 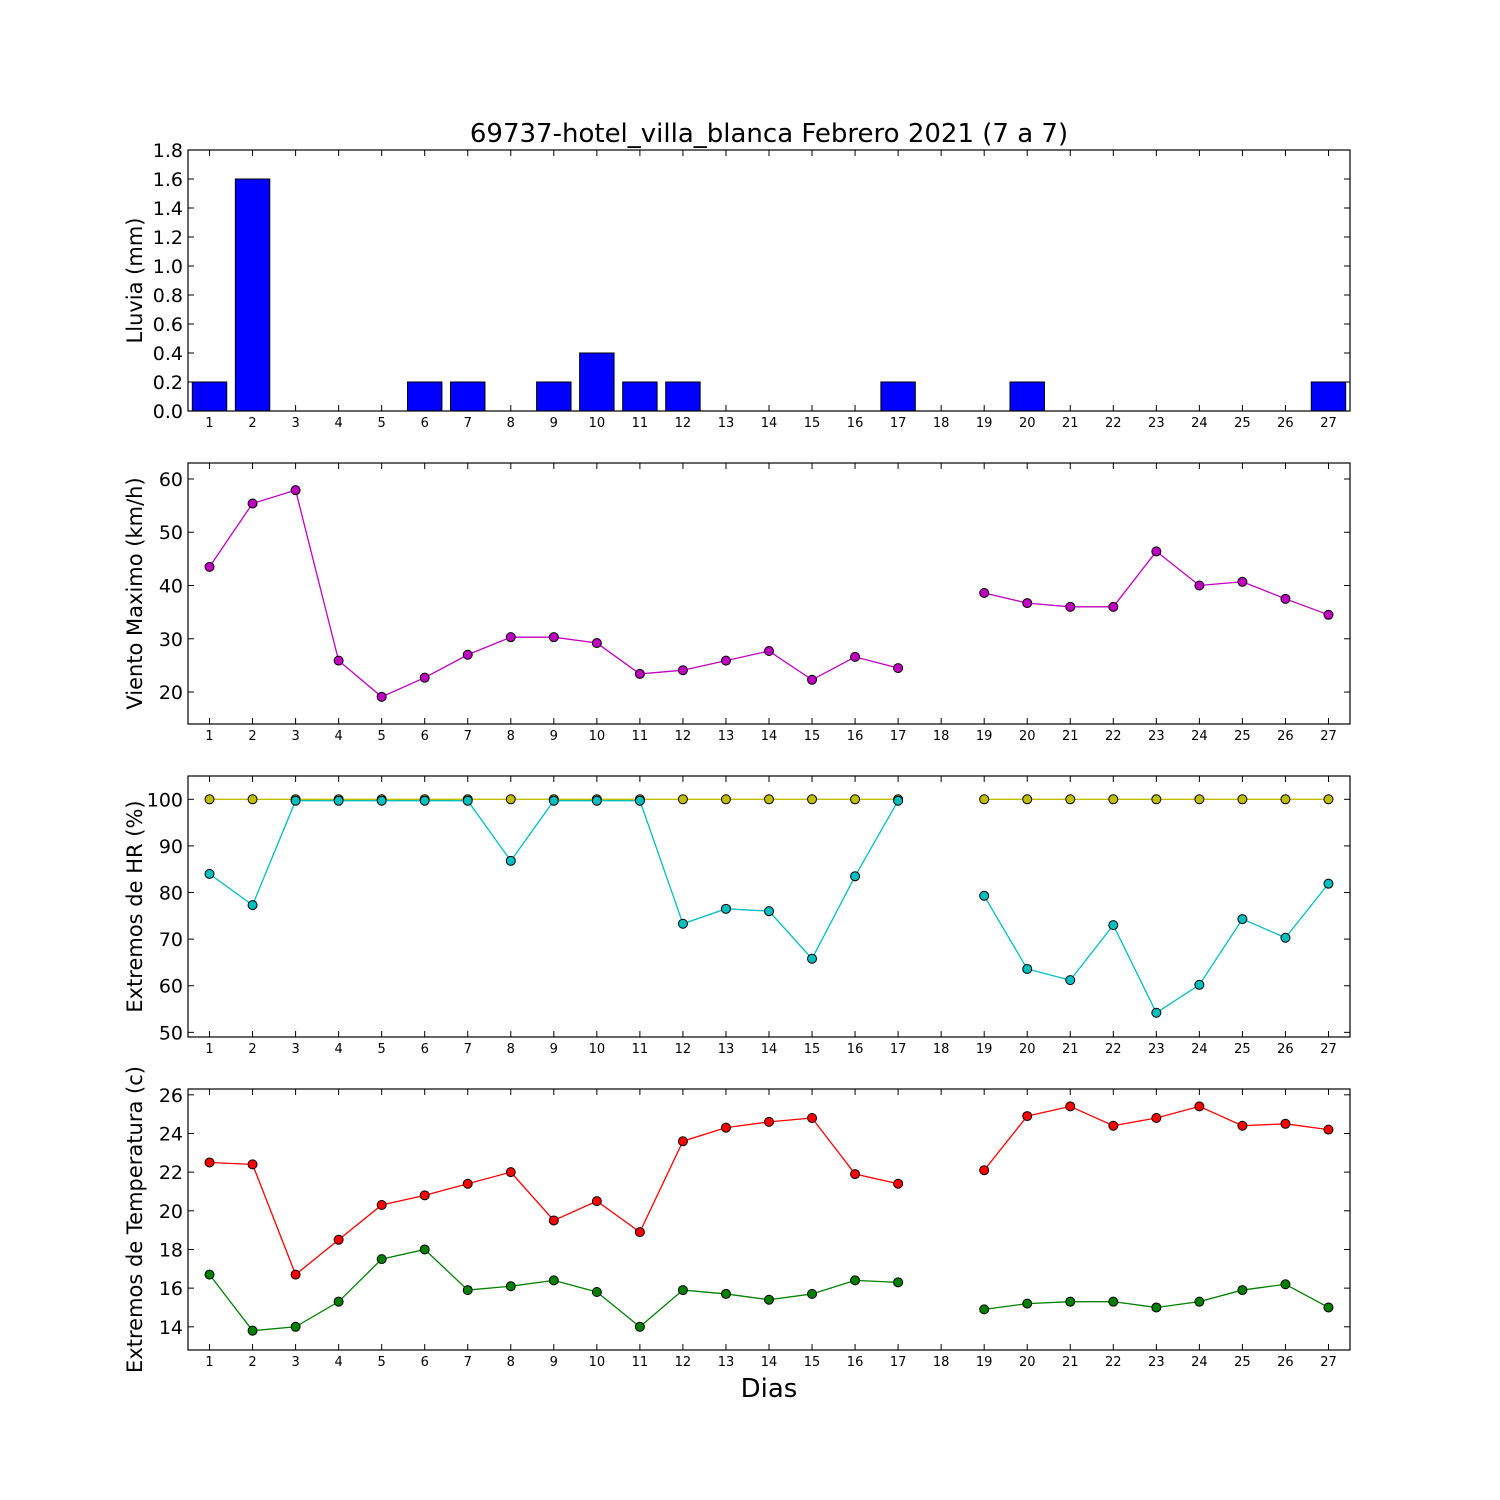 What do you see at coordinates (135, 906) in the screenshot?
I see `y-axis-label: Extremos de HR (%)` at bounding box center [135, 906].